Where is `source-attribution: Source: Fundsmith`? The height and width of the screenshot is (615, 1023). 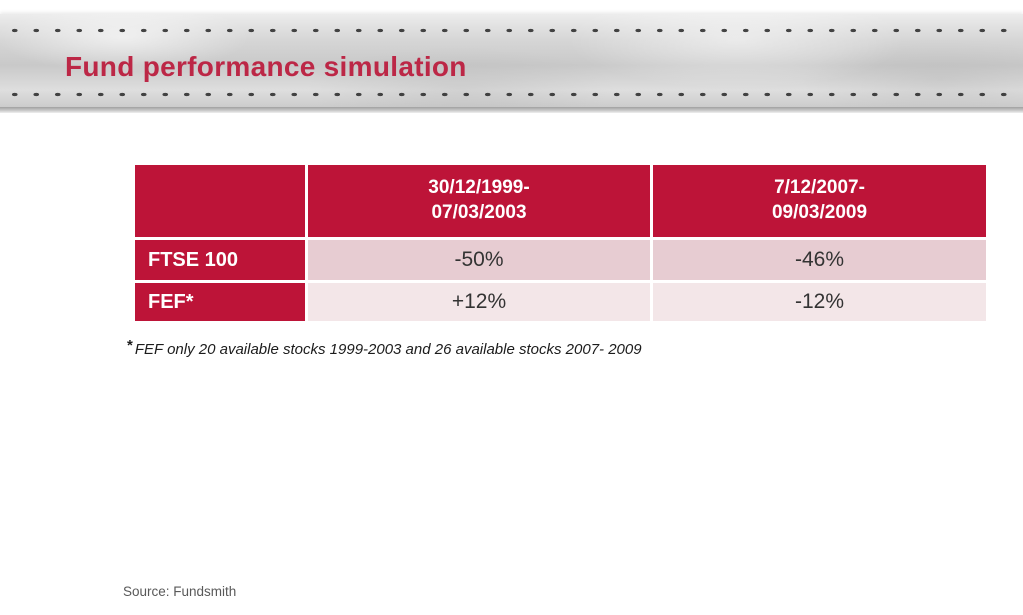
source-attribution: Source: Fundsmith is located at coordinates (180, 591).